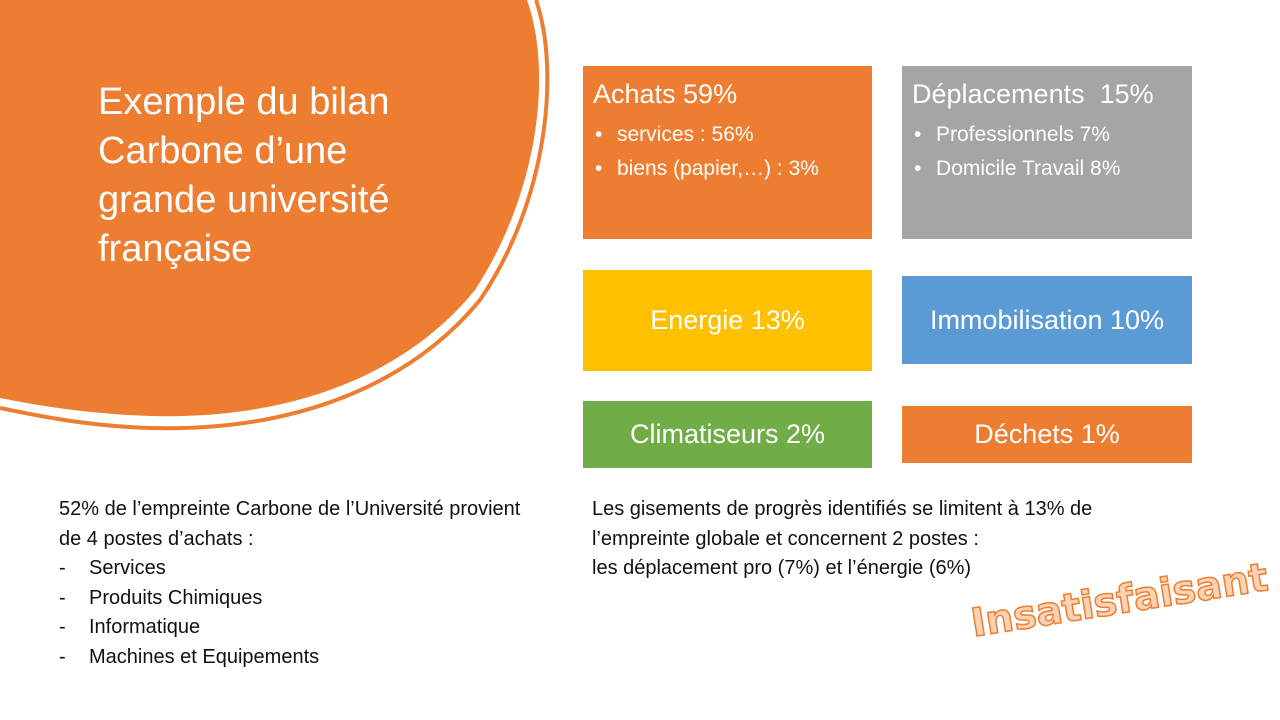  I want to click on list-item: Professionnels 7%, so click(1052, 135).